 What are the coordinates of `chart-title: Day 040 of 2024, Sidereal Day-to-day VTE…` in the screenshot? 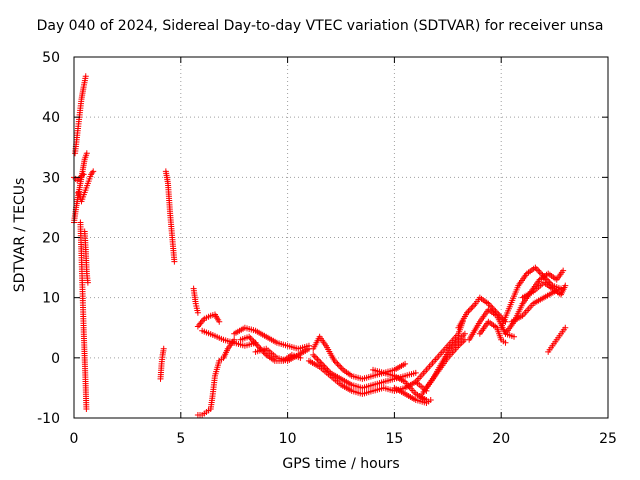 It's located at (320, 26).